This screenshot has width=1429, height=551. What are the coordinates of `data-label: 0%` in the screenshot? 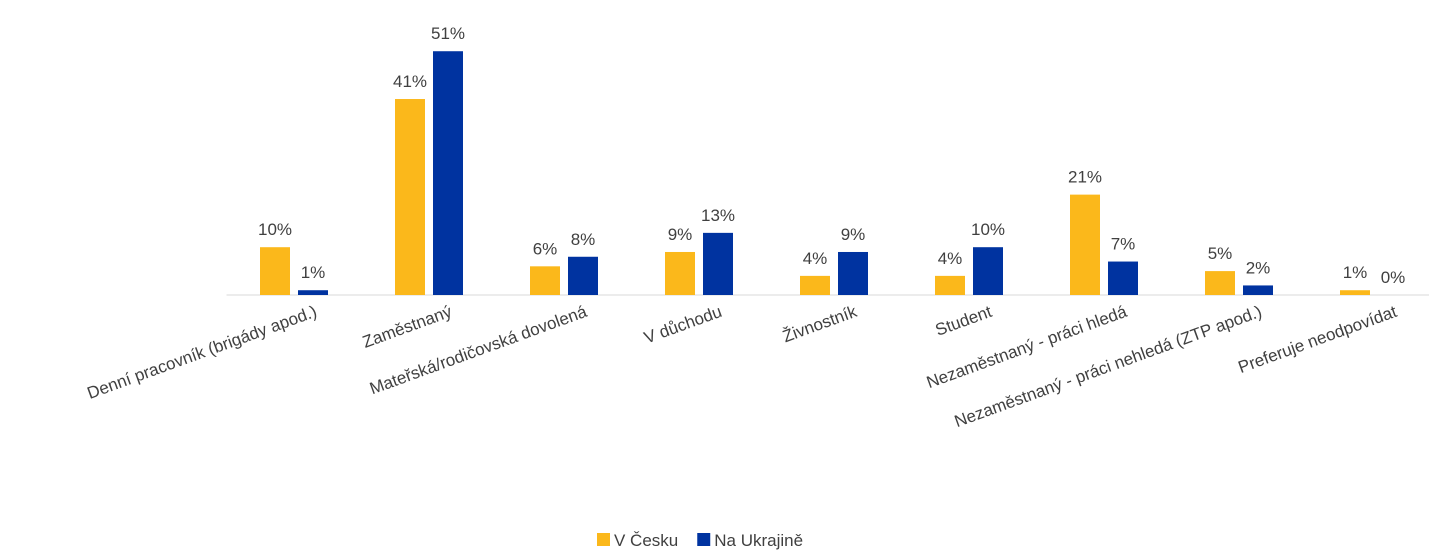 It's located at (1393, 277).